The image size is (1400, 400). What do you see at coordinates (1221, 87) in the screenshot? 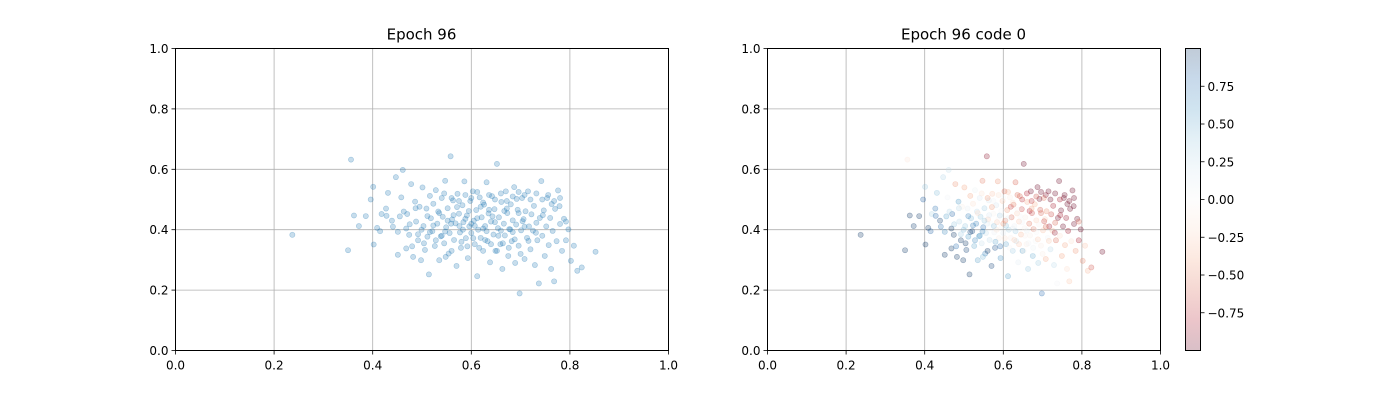
I see `colorbar-tick-label: 0.75` at bounding box center [1221, 87].